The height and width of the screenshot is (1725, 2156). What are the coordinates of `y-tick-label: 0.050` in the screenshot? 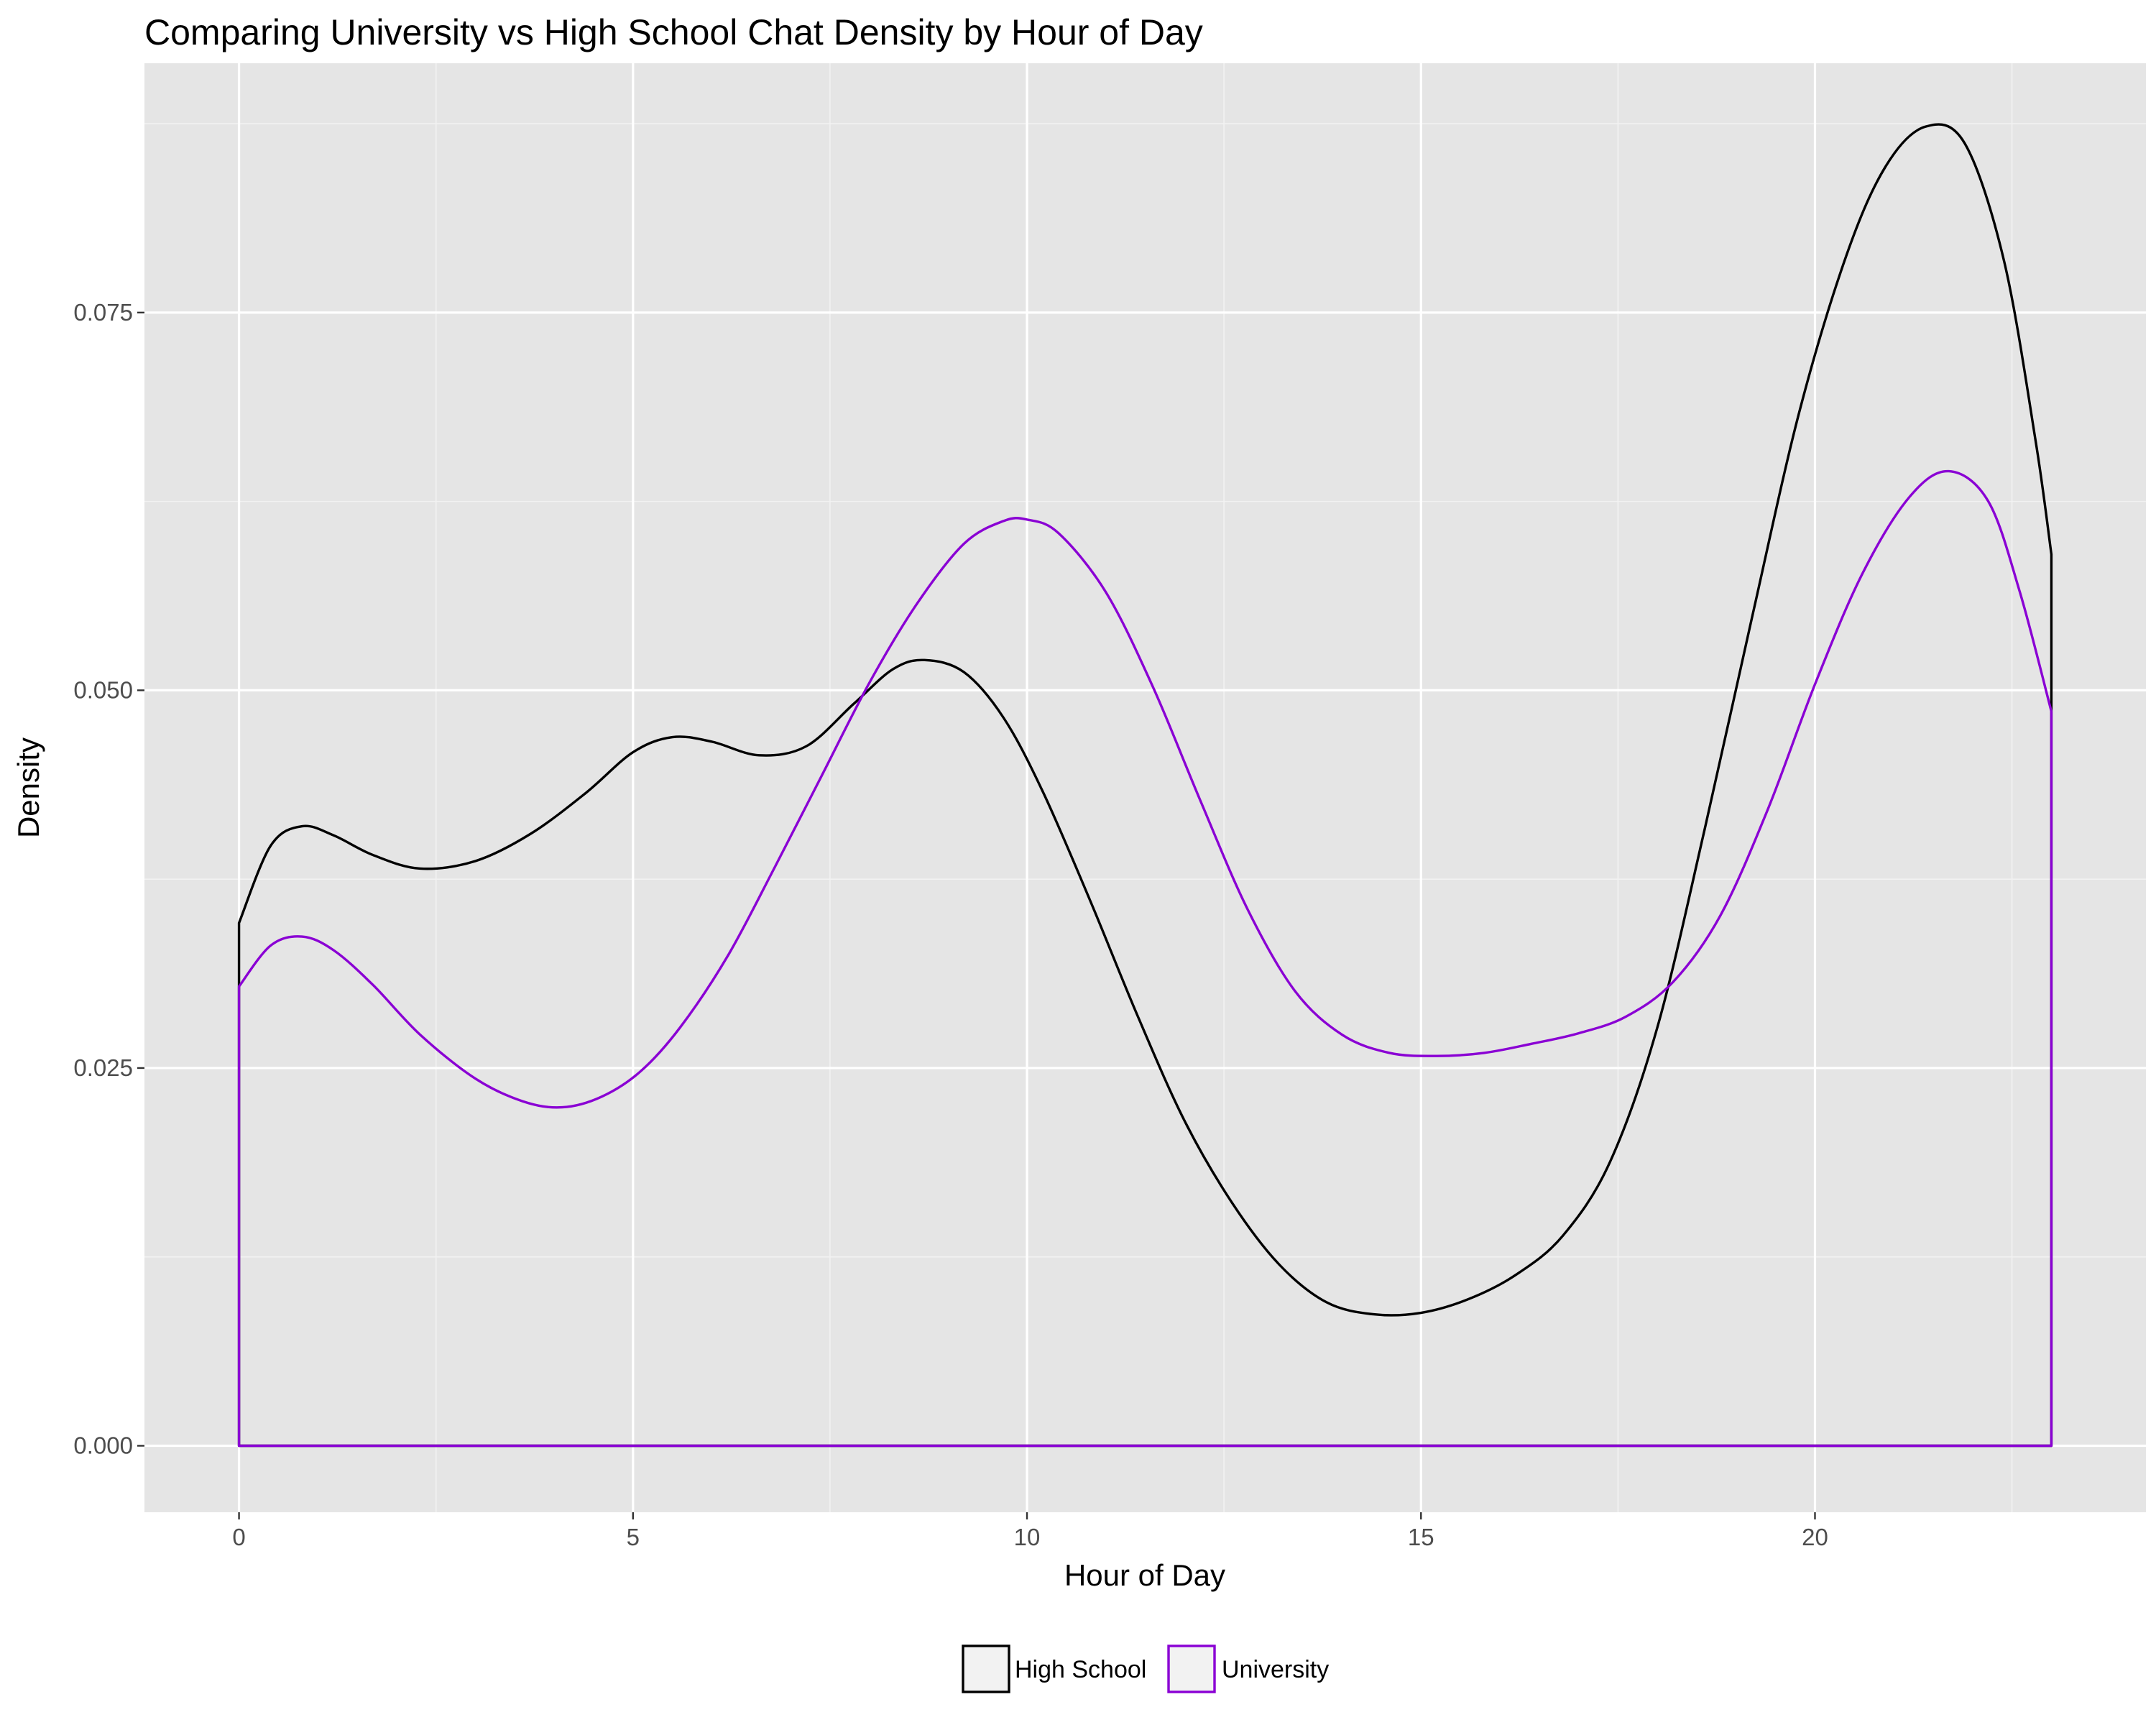 It's located at (103, 689).